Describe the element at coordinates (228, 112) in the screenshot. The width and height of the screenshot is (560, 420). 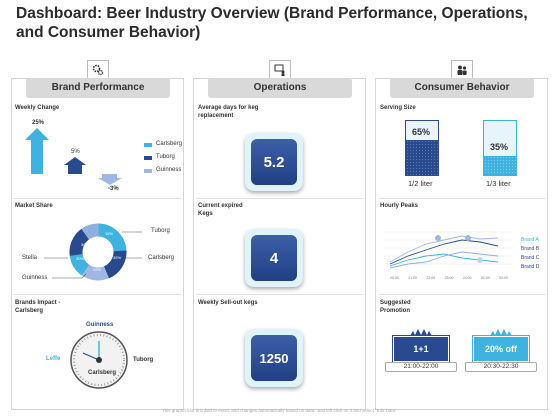
I see `keg-replacement-label: Average days for keg replacement` at that location.